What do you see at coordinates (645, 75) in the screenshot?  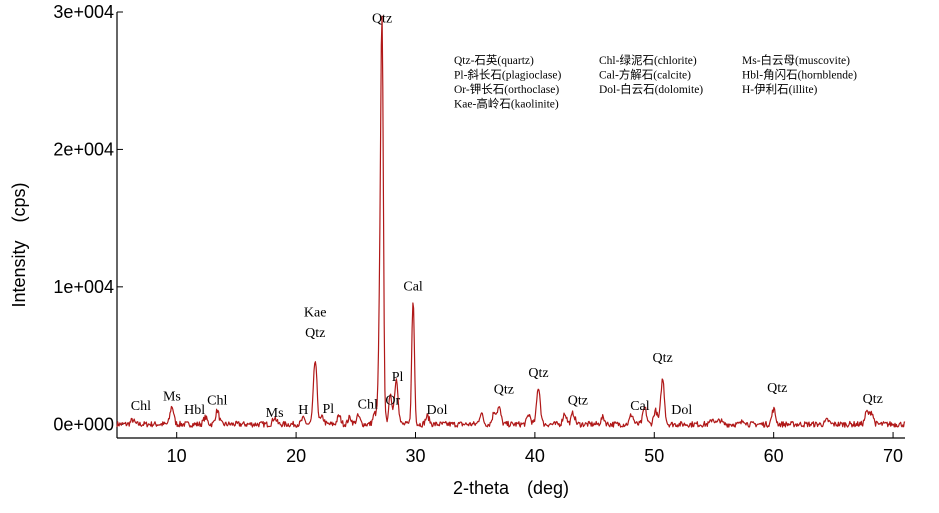 I see `legend-entry: Cal-方解石(calcite)` at bounding box center [645, 75].